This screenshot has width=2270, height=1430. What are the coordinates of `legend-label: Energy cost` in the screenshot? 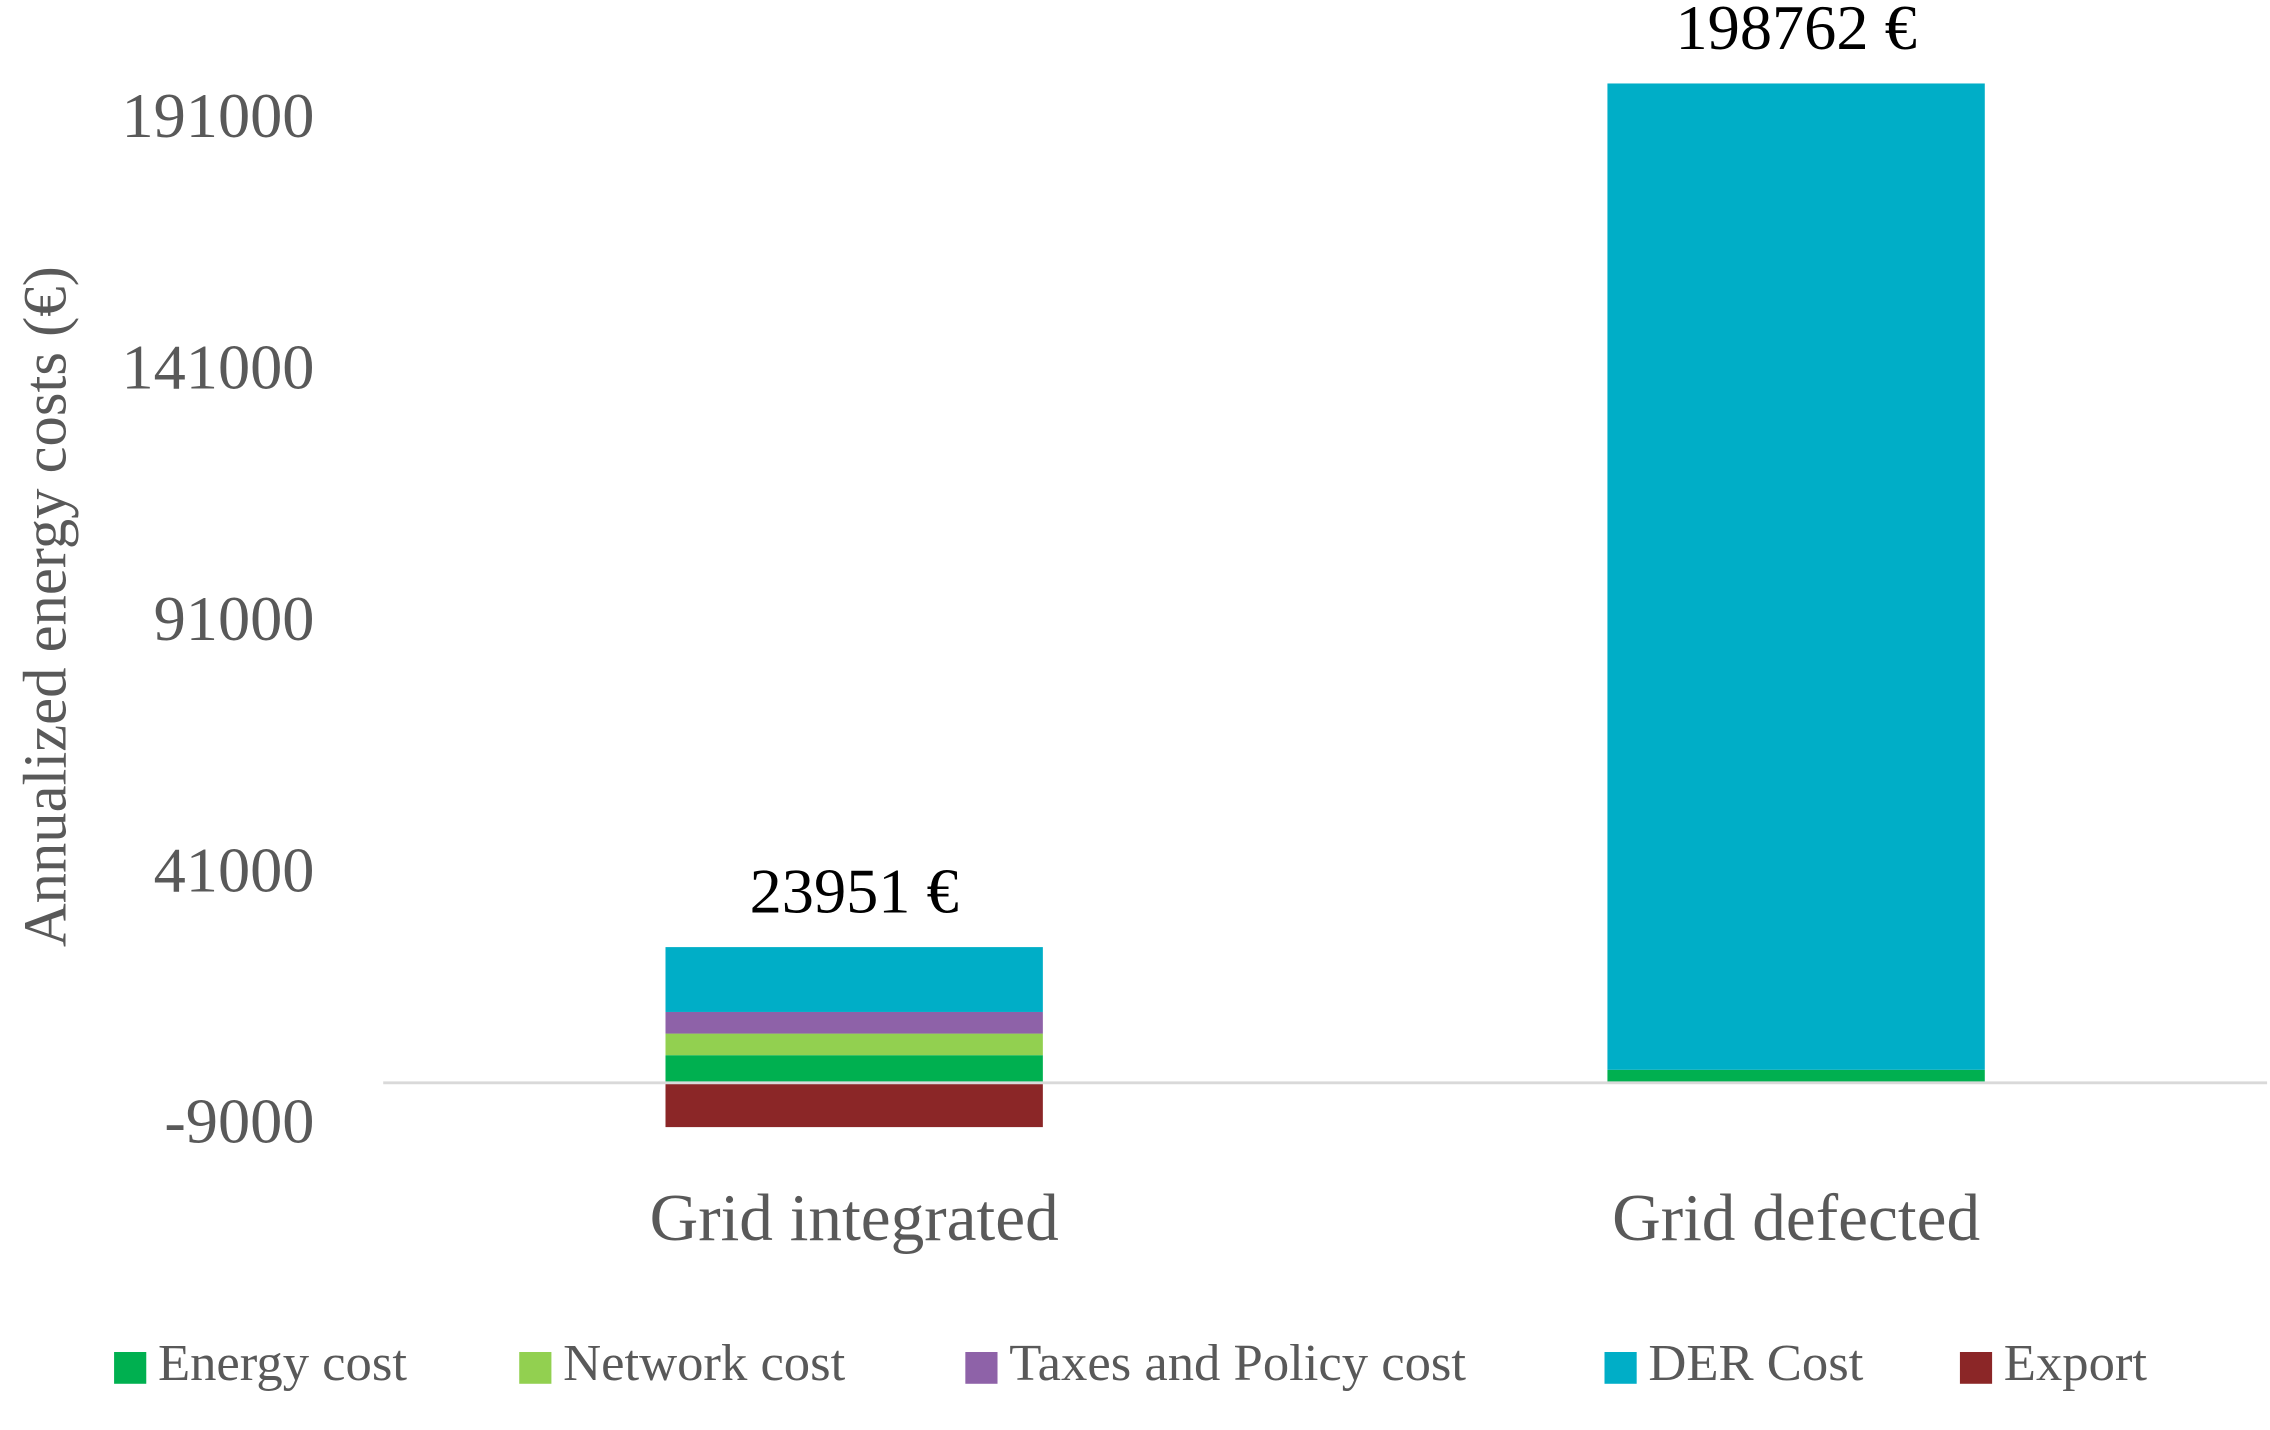 It's located at (282, 1363).